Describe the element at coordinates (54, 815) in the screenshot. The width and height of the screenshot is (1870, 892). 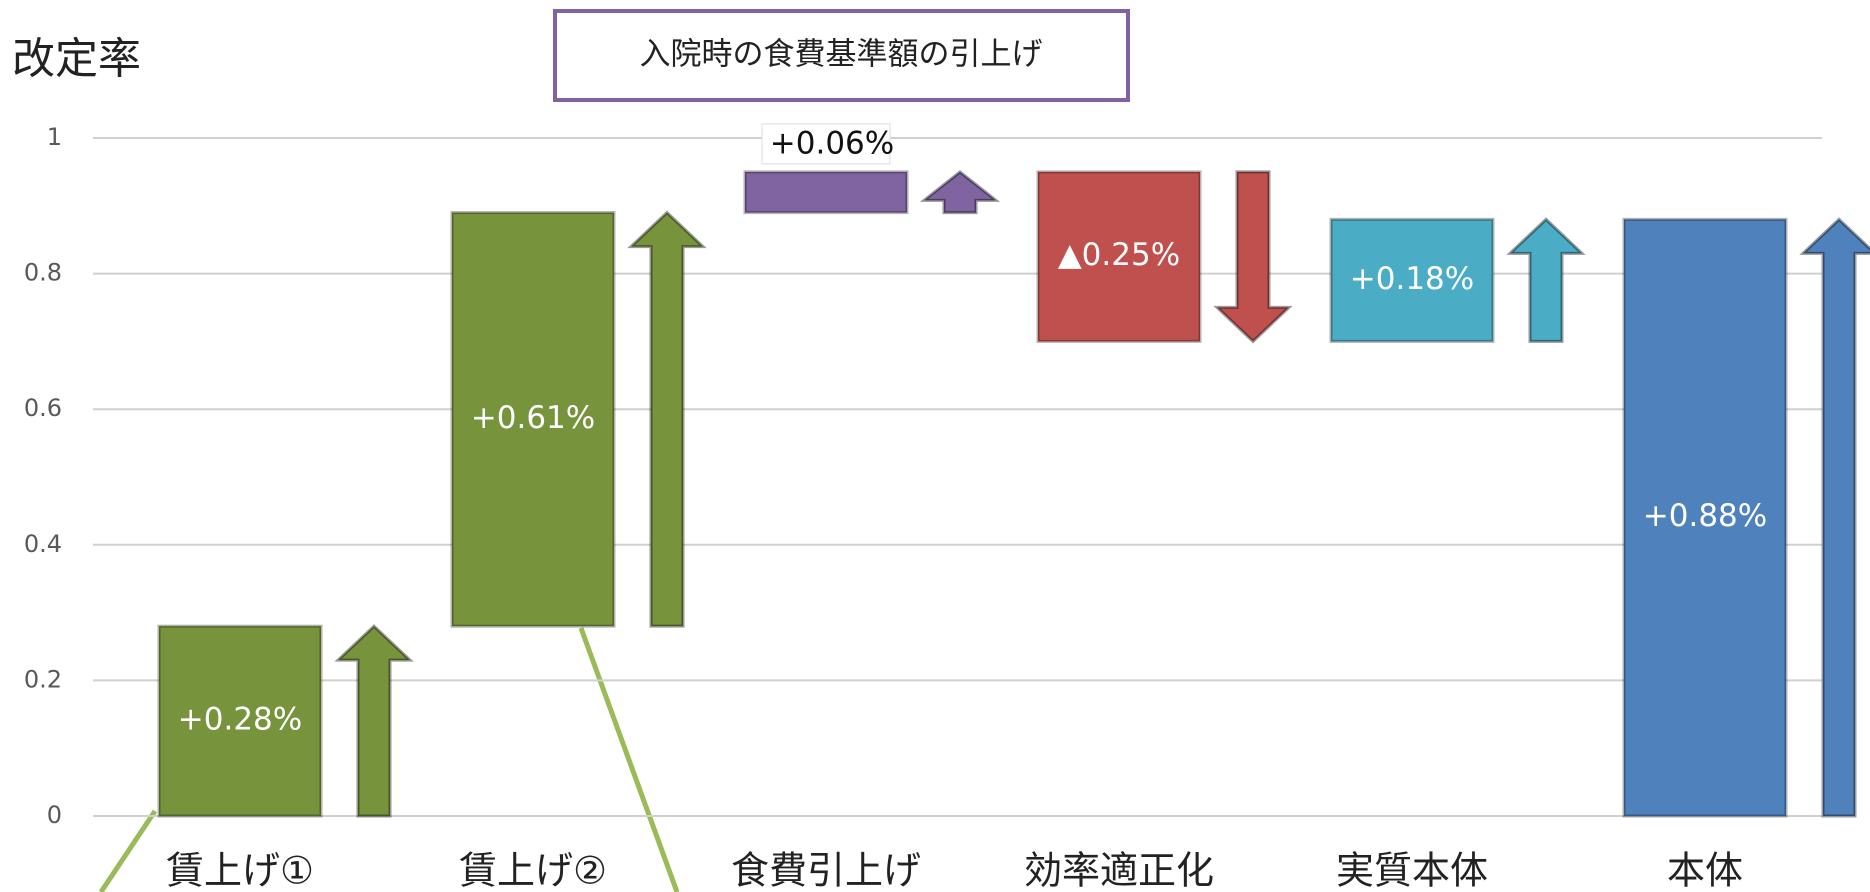
I see `y-tick-label: 0` at that location.